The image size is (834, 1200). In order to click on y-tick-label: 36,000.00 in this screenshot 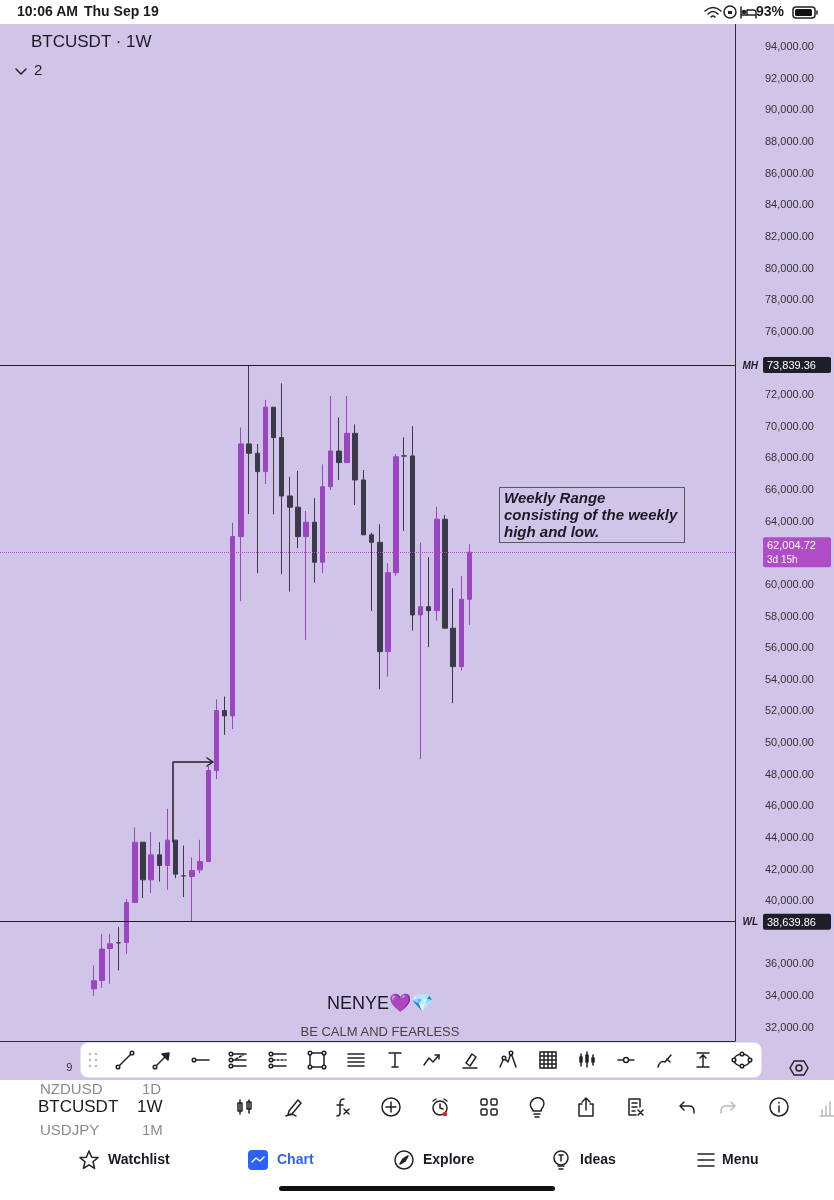, I will do `click(789, 963)`.